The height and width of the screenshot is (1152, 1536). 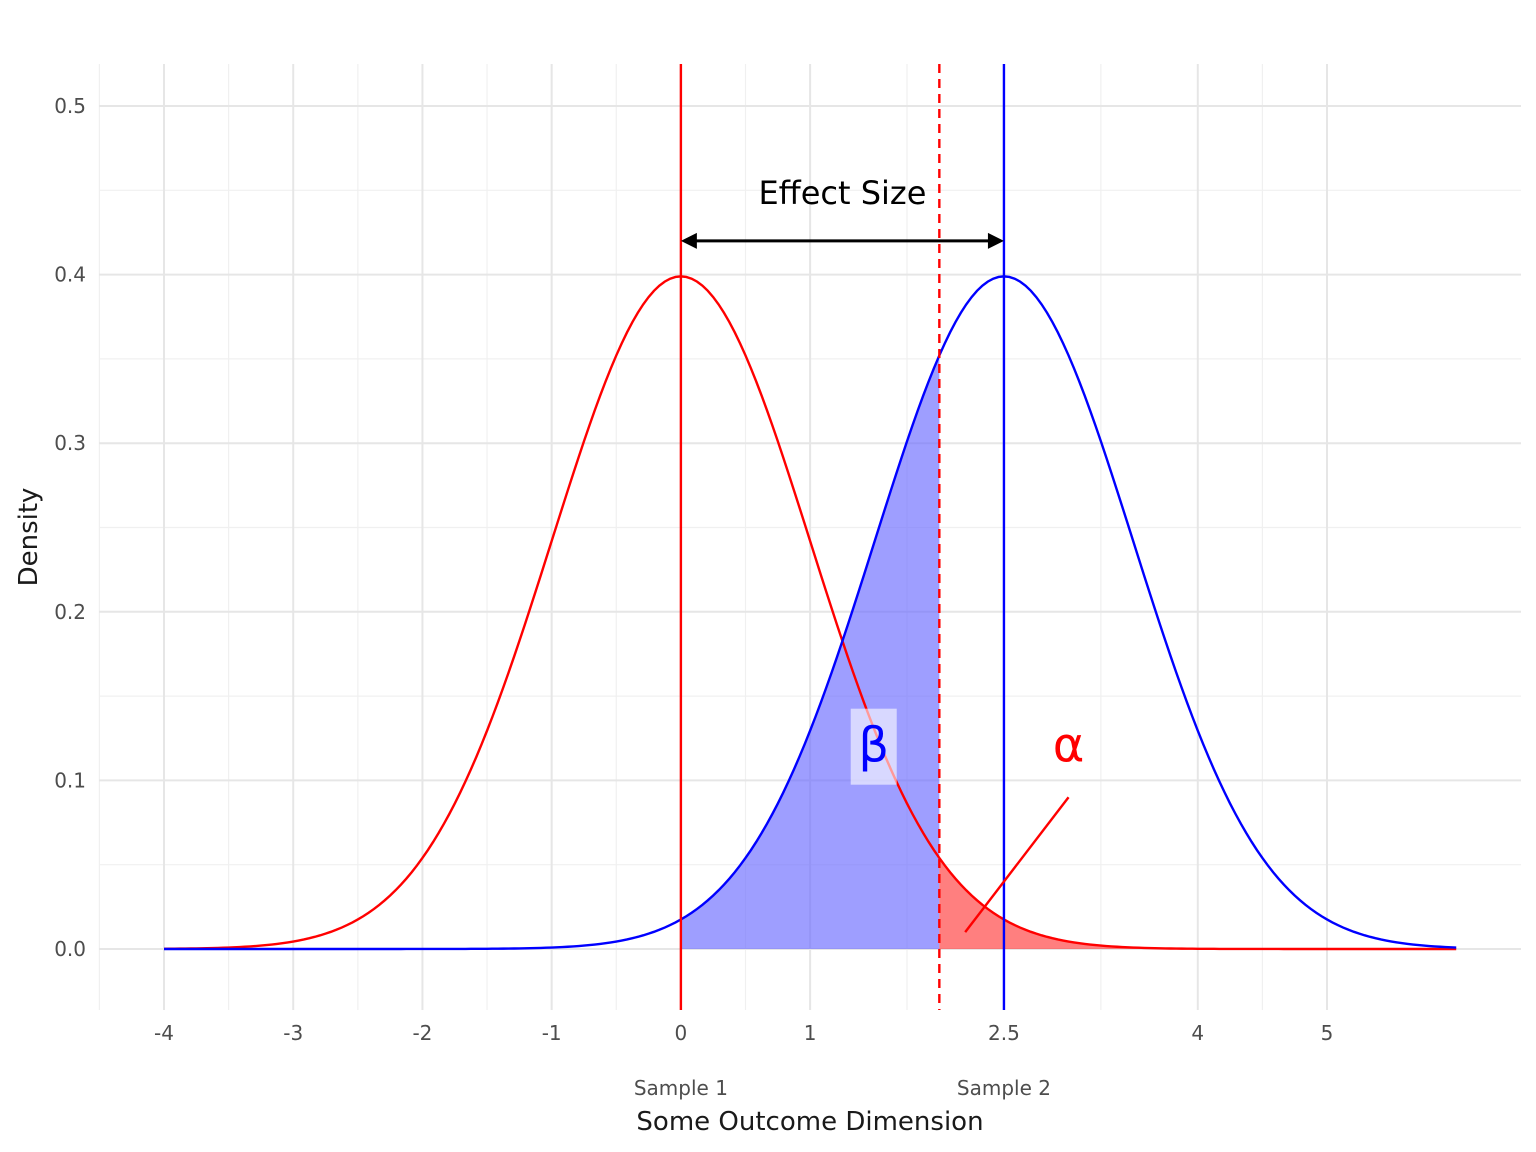 I want to click on x-tick-label: -3, so click(x=293, y=1033).